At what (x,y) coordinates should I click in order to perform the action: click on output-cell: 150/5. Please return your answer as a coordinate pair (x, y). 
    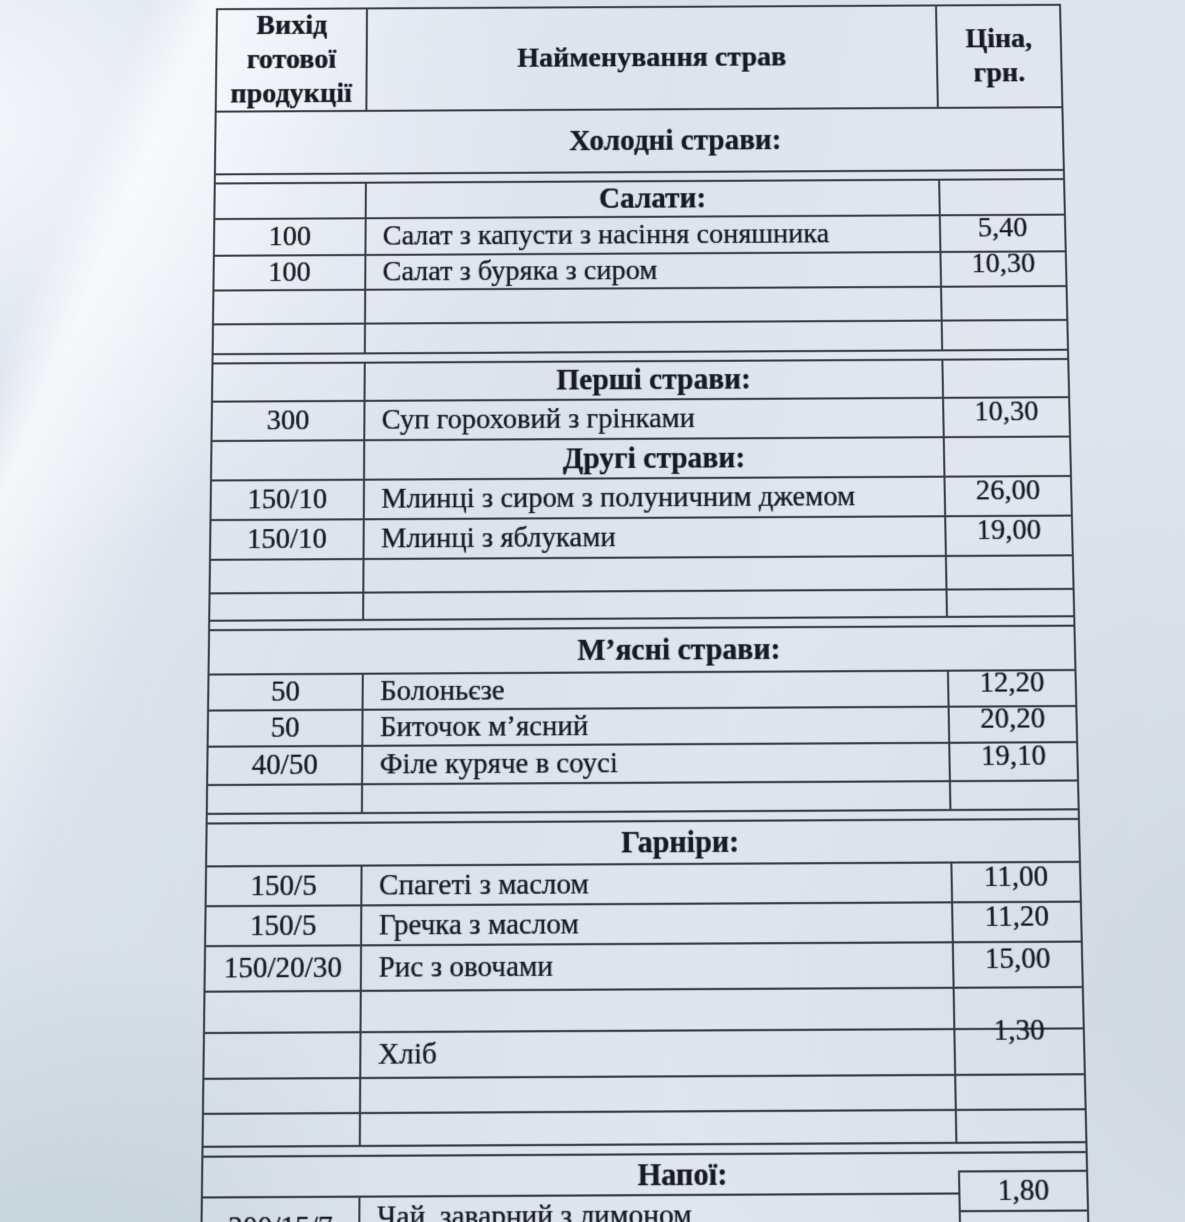
    Looking at the image, I should click on (284, 926).